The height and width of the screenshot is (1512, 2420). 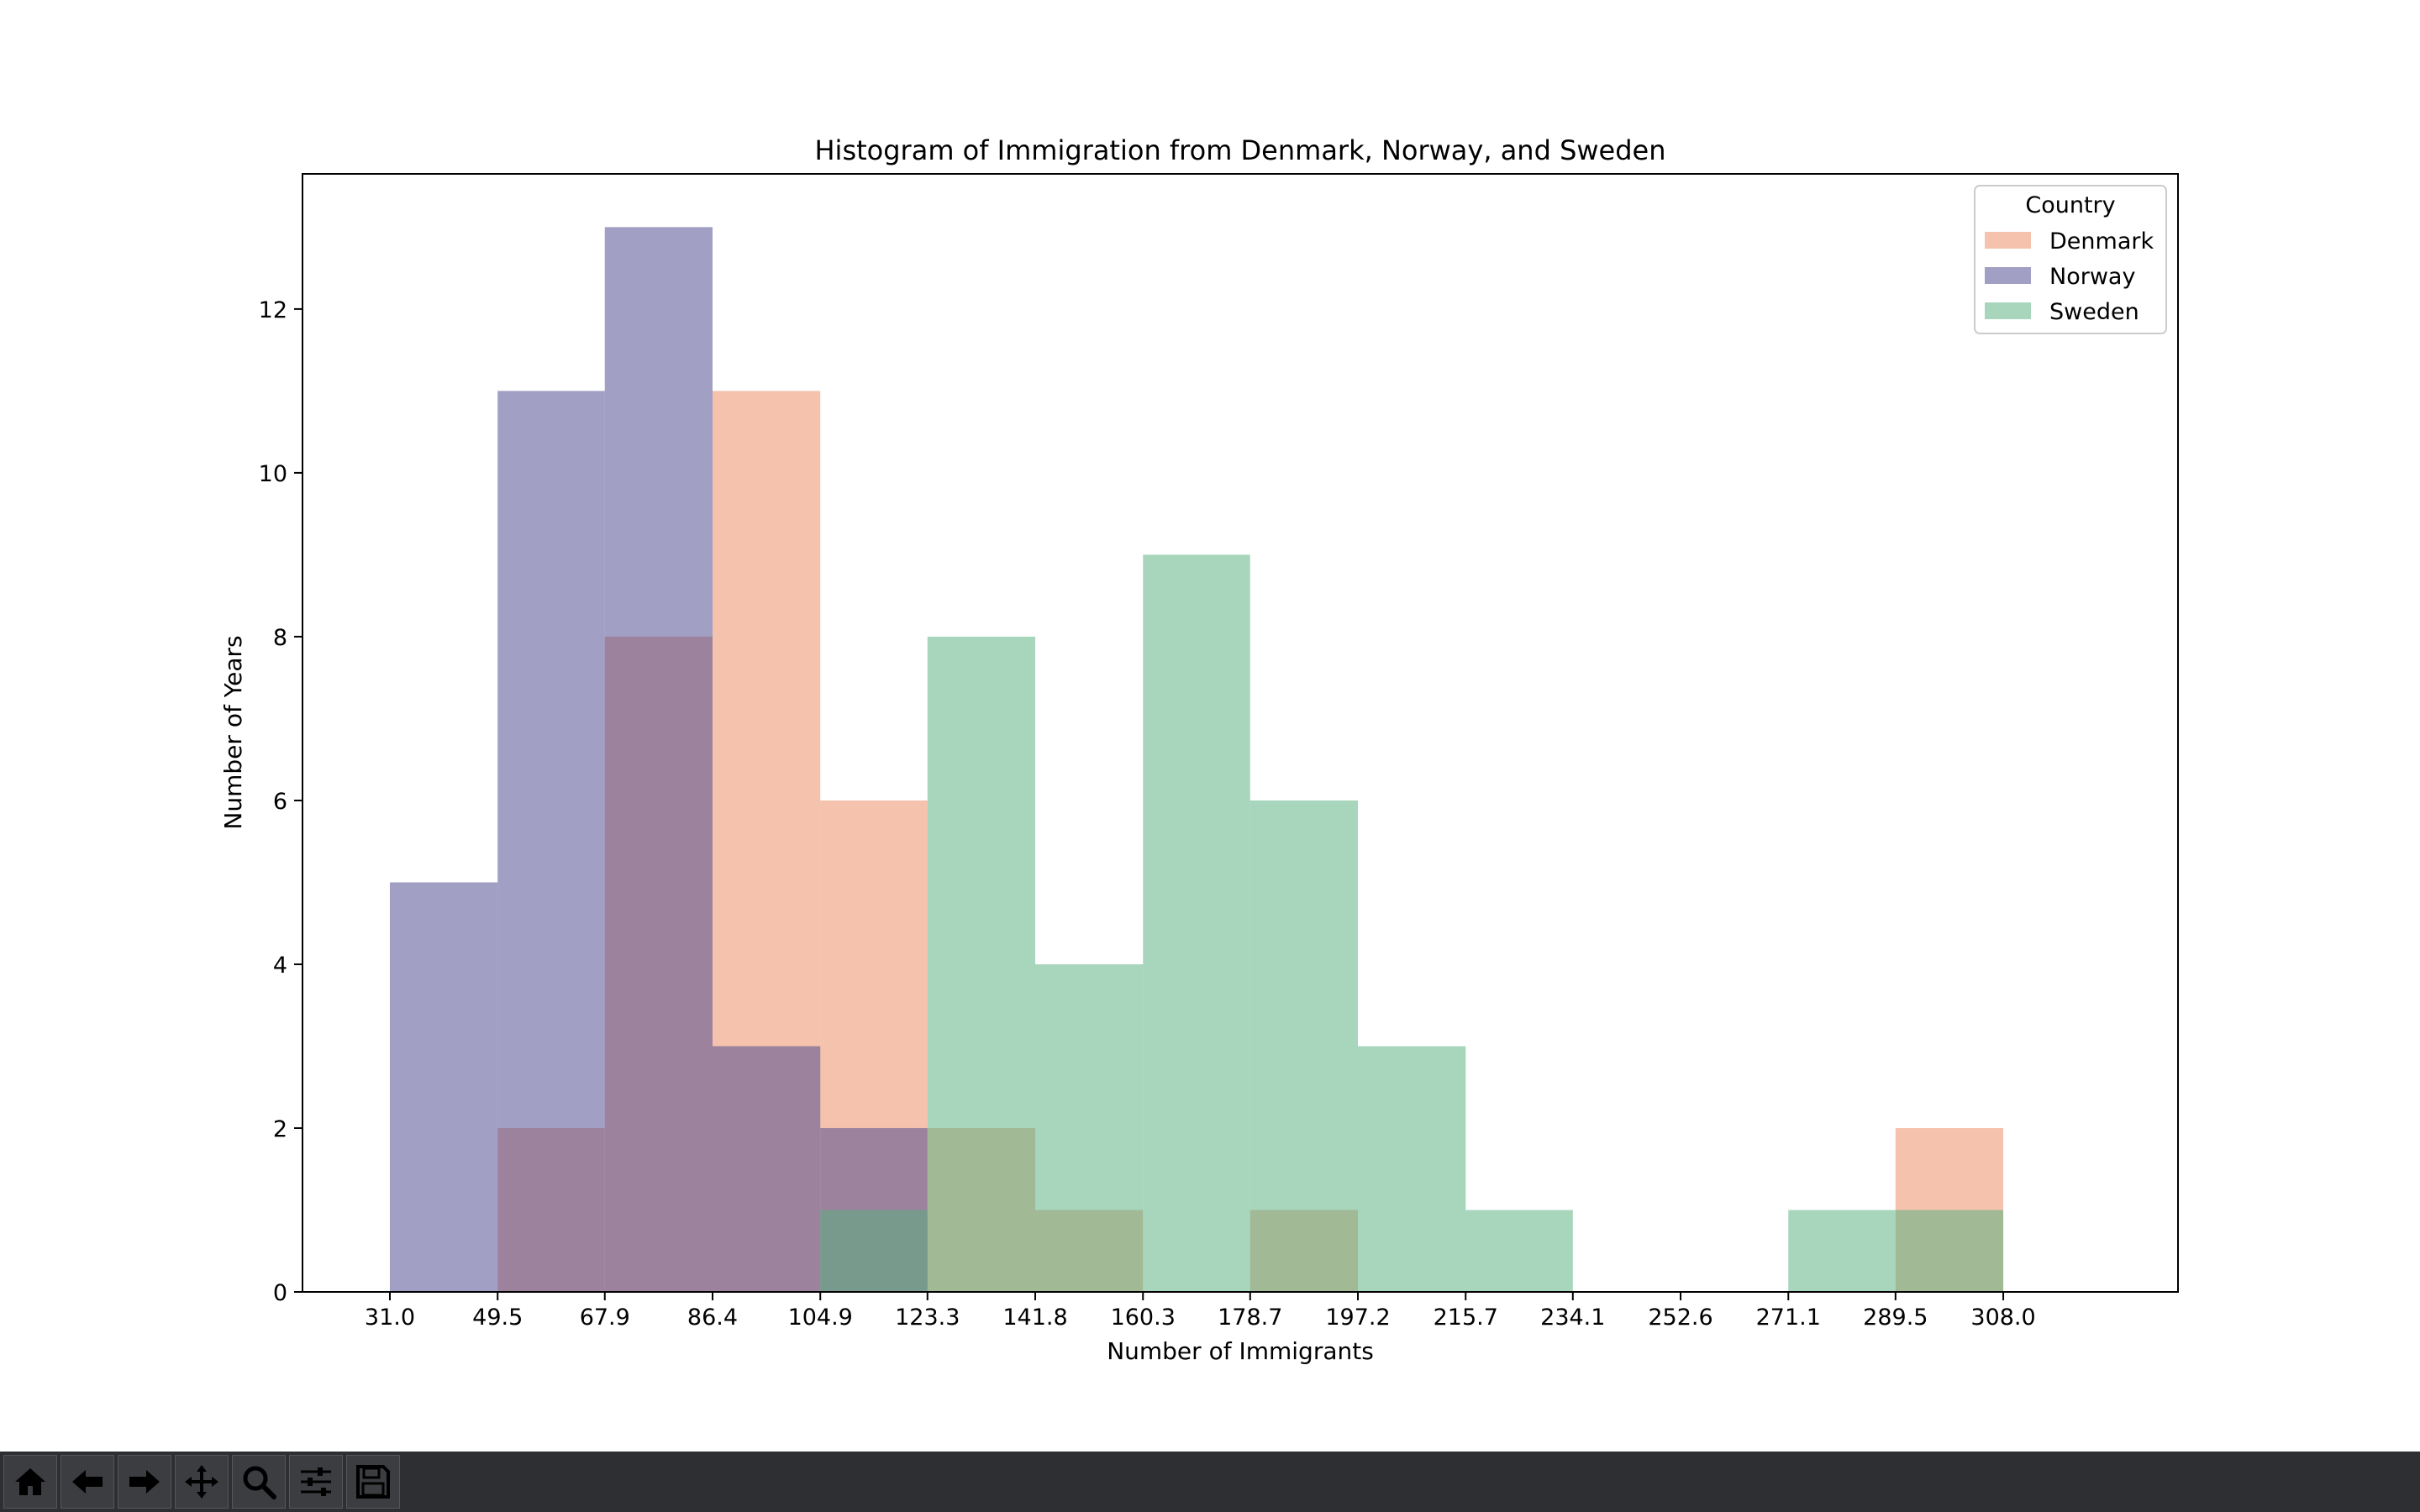 What do you see at coordinates (1680, 1318) in the screenshot?
I see `x-tick-label: 252.6` at bounding box center [1680, 1318].